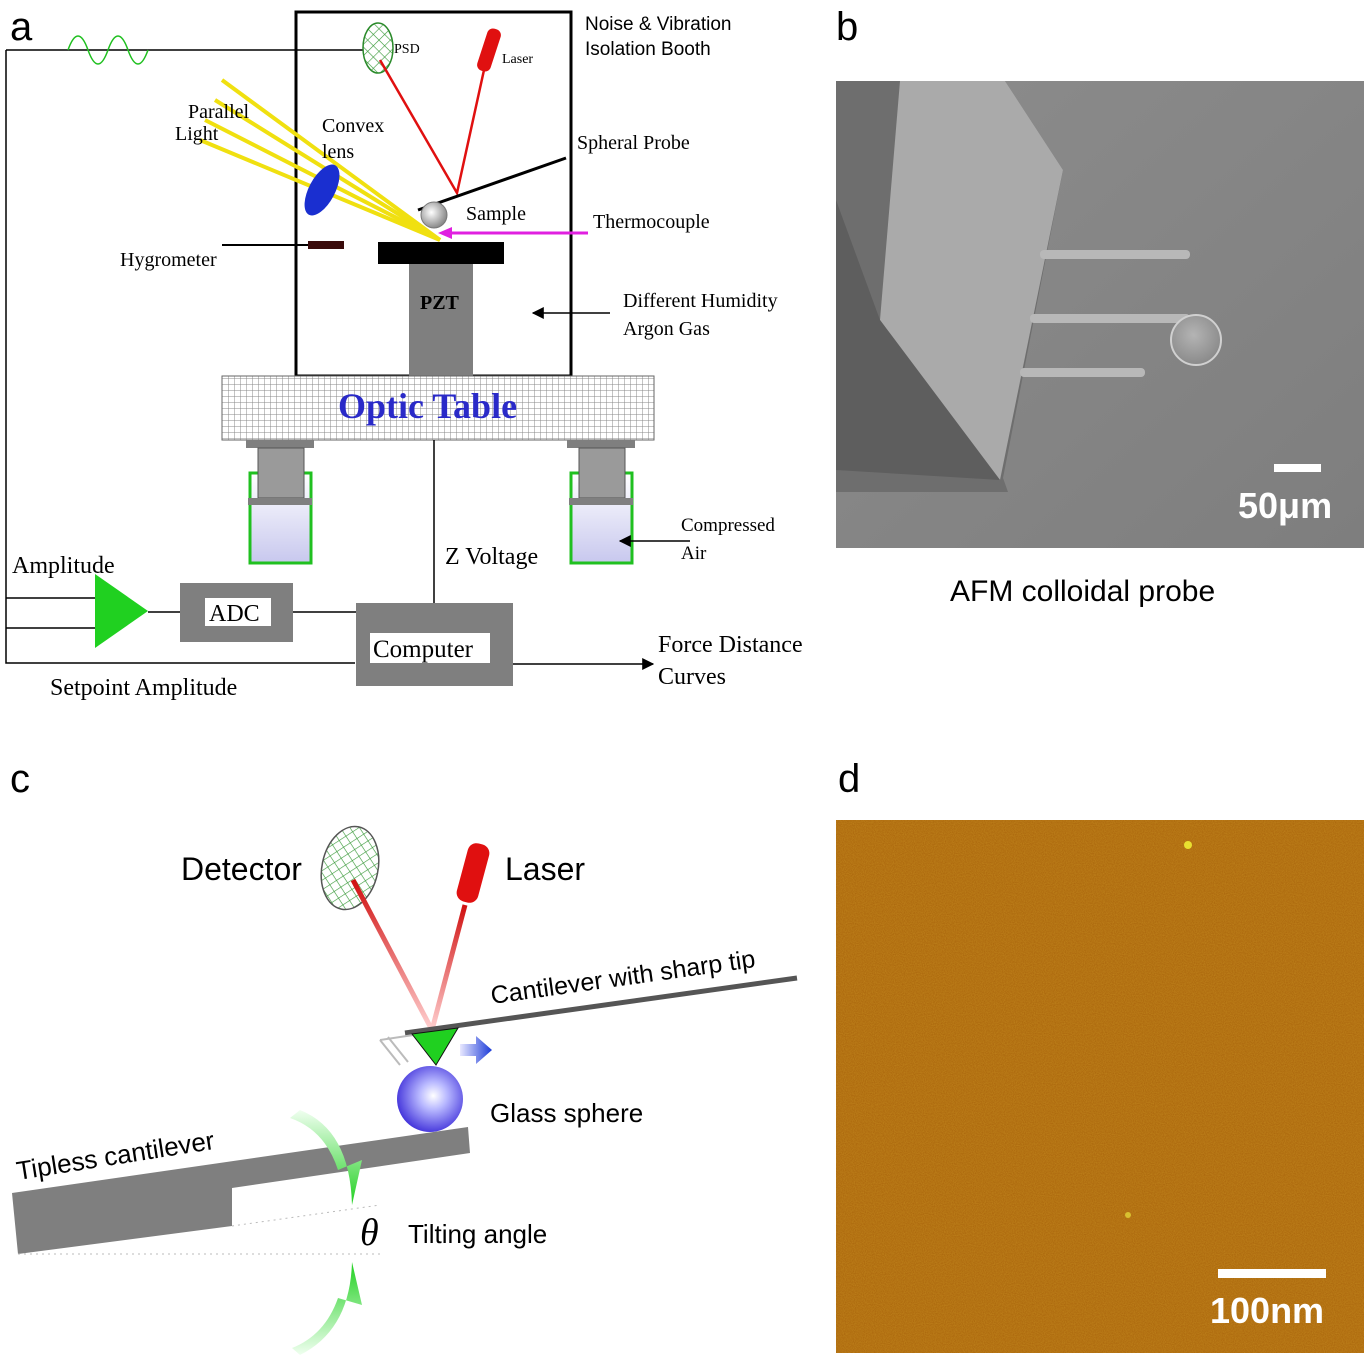  Describe the element at coordinates (392, 955) in the screenshot. I see `reflected-beam` at that location.